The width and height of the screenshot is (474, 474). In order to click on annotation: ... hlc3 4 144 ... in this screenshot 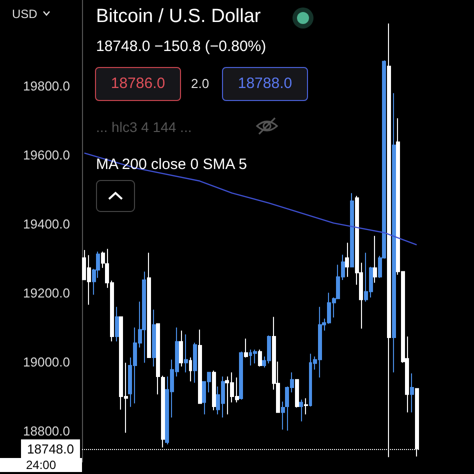, I will do `click(144, 127)`.